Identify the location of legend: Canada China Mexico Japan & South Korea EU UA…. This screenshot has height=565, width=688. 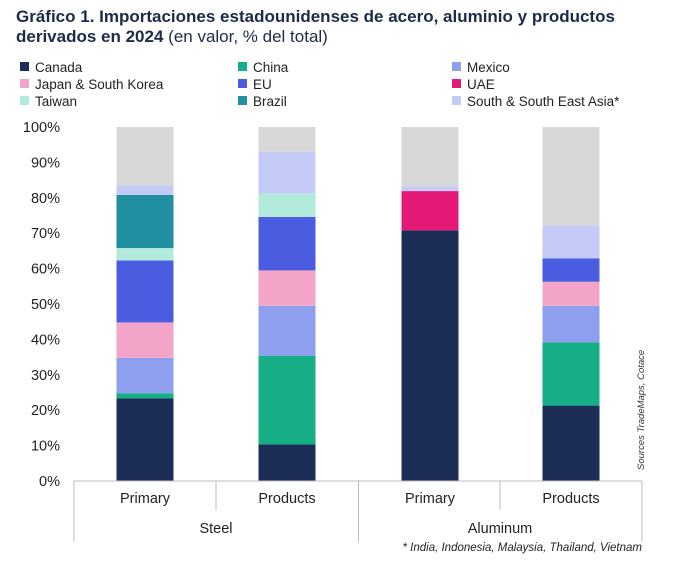
(345, 88).